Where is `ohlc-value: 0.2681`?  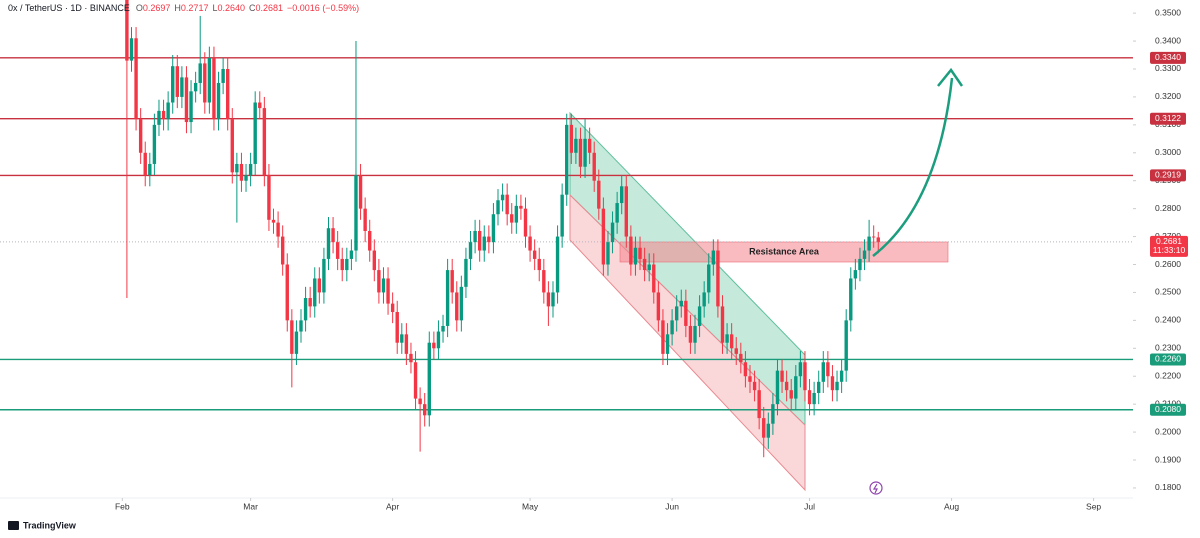 ohlc-value: 0.2681 is located at coordinates (270, 8).